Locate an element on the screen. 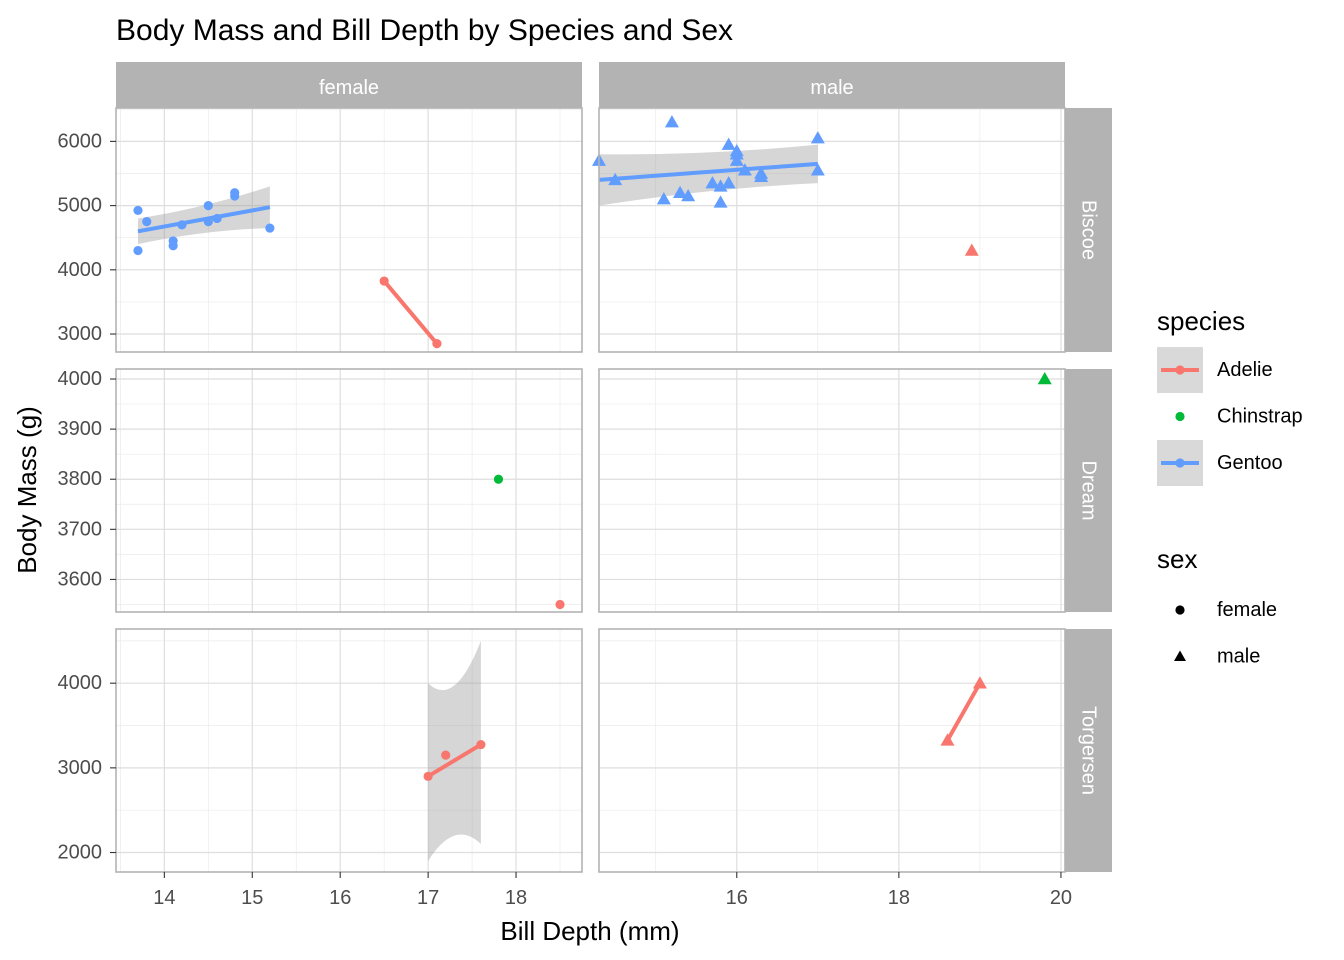 Image resolution: width=1344 pixels, height=960 pixels. panel-data-biscoe-female is located at coordinates (287, 267).